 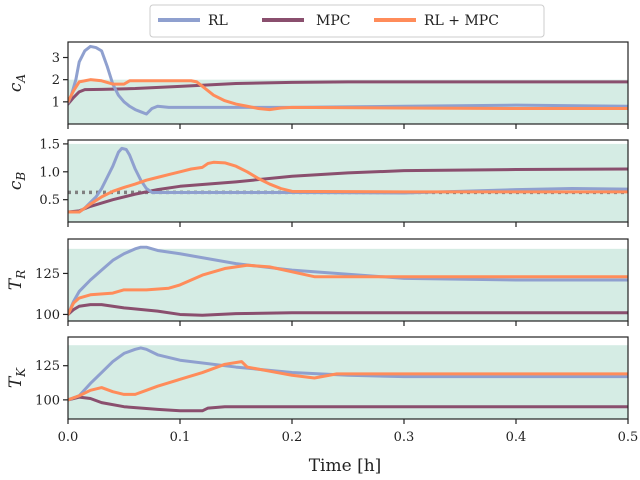 I want to click on y-axis-label: cA, so click(x=17, y=83).